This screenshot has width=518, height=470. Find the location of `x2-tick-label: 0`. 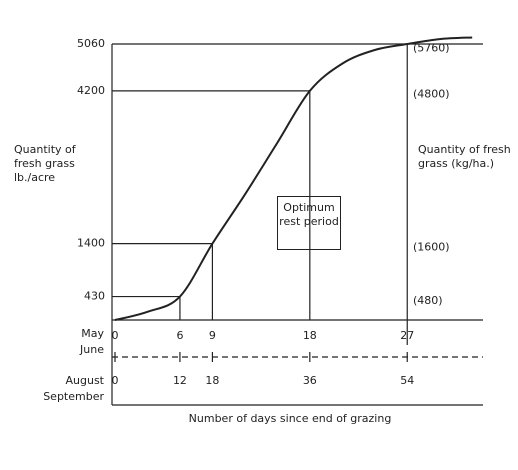

x2-tick-label: 0 is located at coordinates (115, 380).